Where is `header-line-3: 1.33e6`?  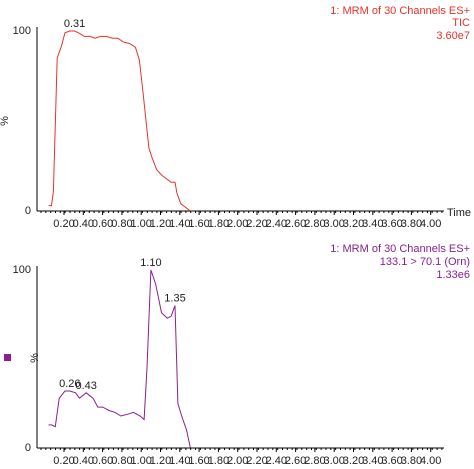
header-line-3: 1.33e6 is located at coordinates (453, 275).